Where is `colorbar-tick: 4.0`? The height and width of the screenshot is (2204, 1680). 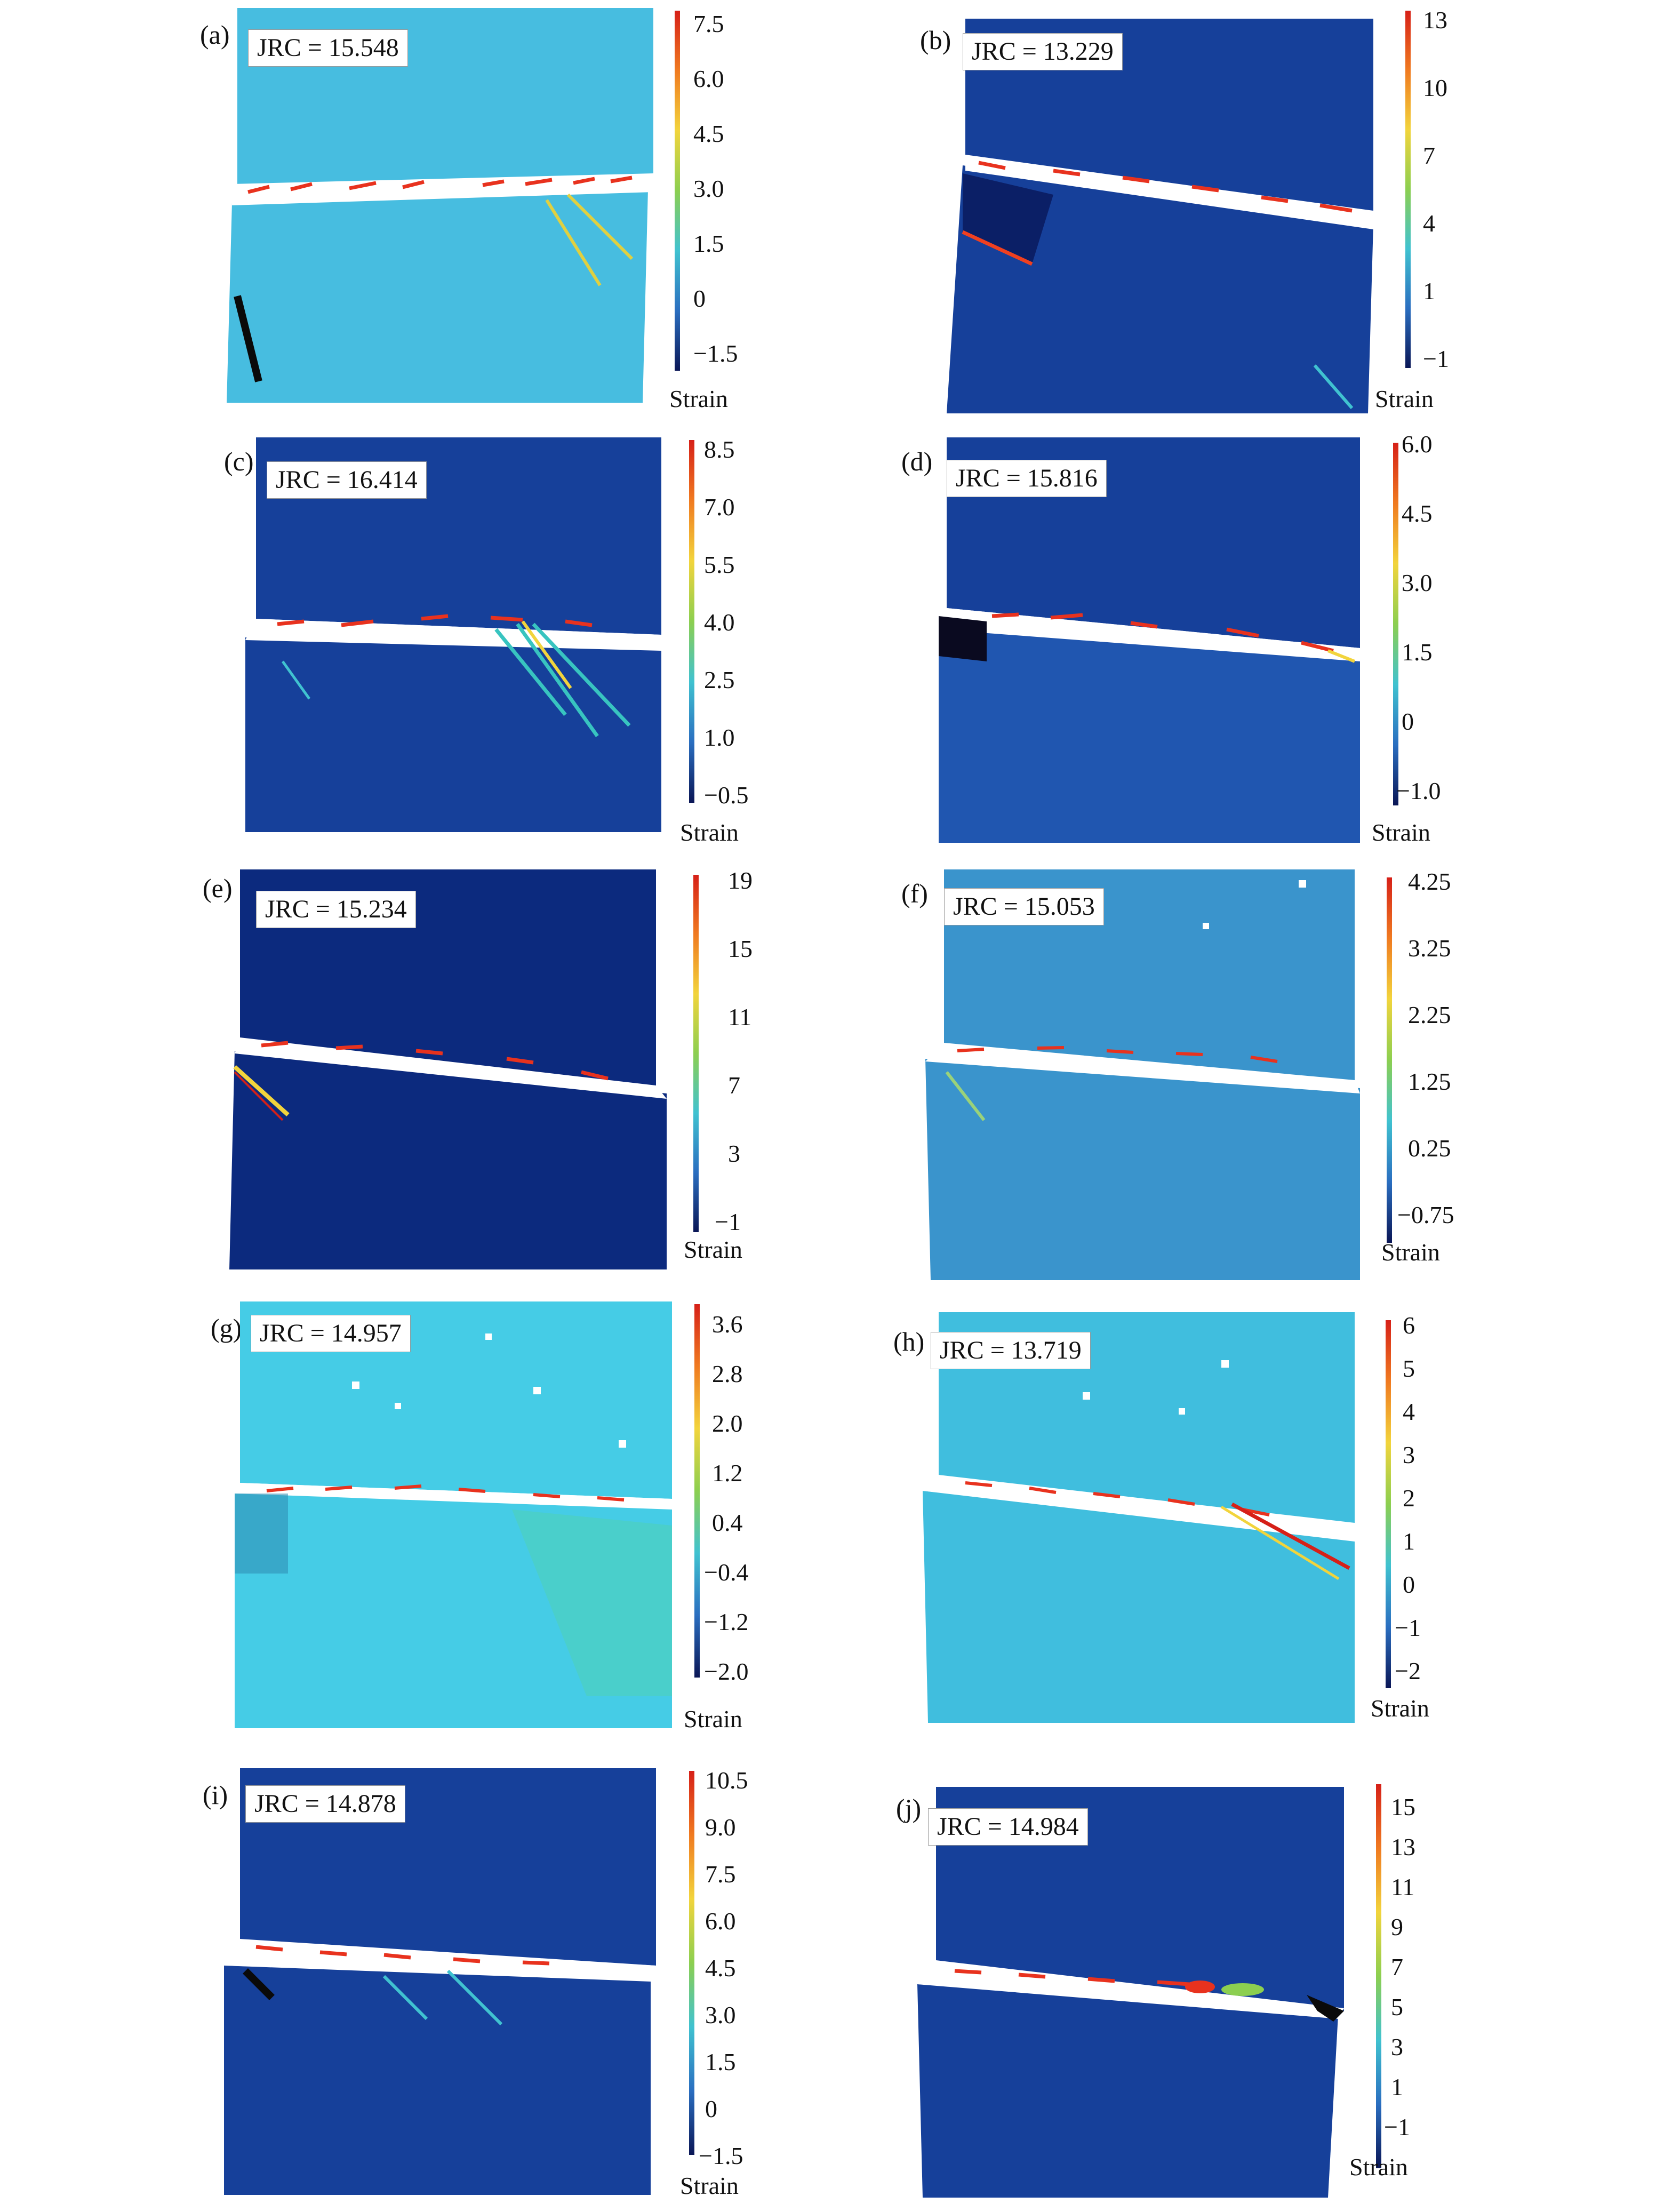 colorbar-tick: 4.0 is located at coordinates (719, 622).